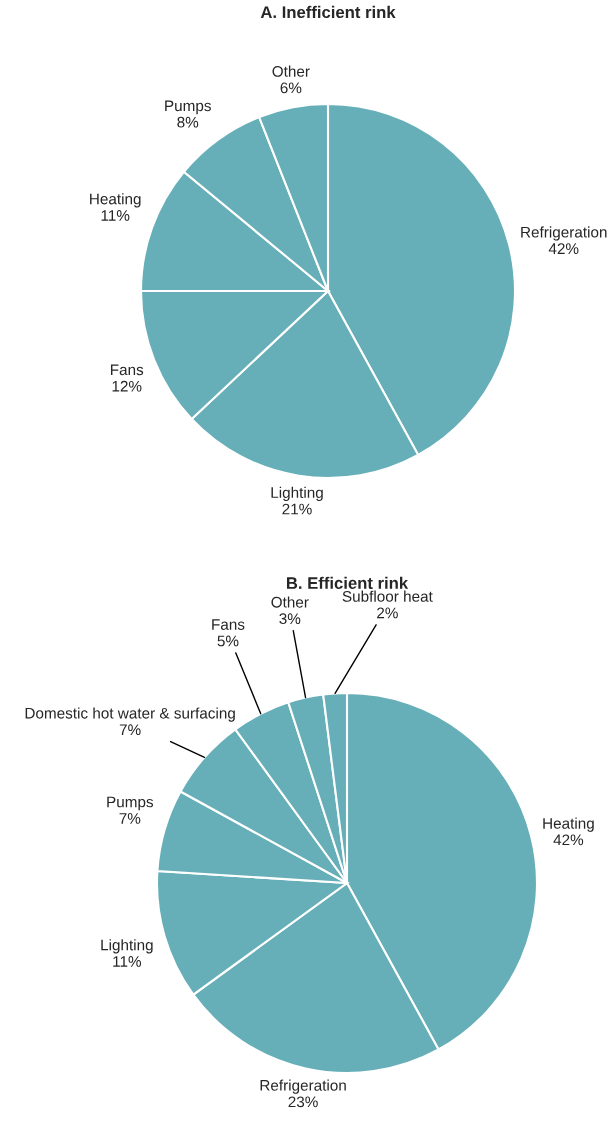  What do you see at coordinates (228, 641) in the screenshot?
I see `data-label: 5%` at bounding box center [228, 641].